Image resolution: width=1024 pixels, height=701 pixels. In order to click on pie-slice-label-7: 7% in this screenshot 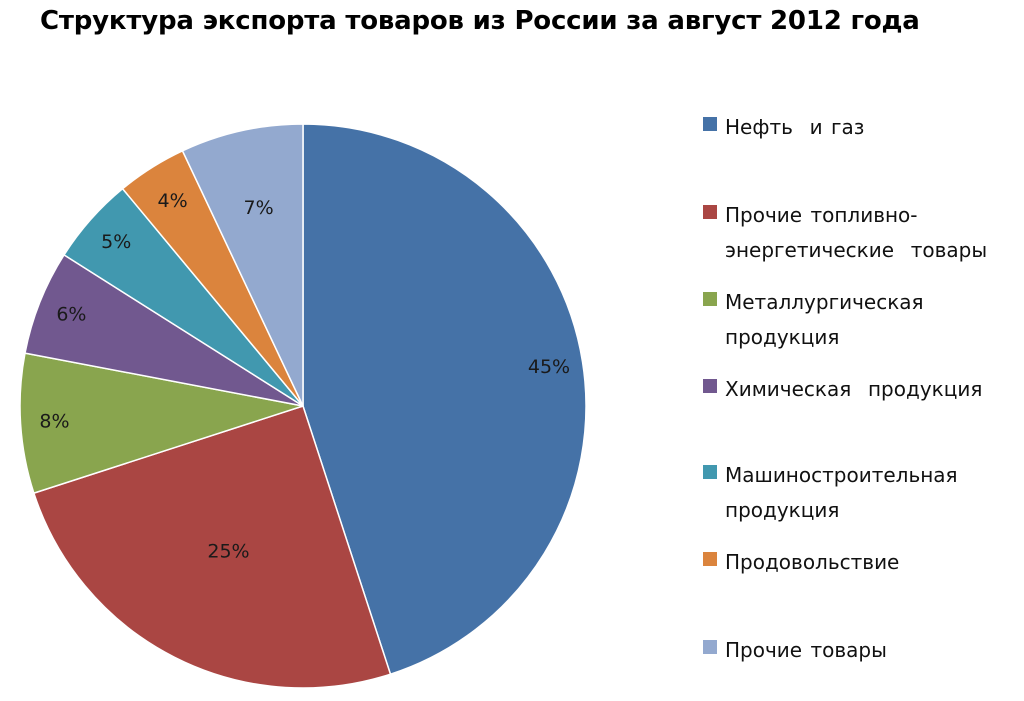, I will do `click(259, 208)`.